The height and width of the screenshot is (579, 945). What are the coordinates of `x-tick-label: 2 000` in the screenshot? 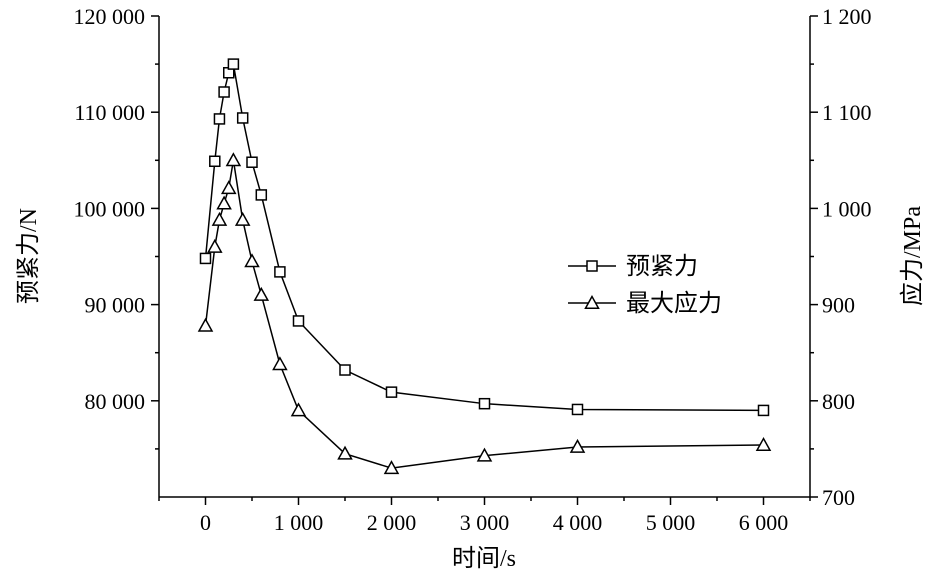 It's located at (392, 522).